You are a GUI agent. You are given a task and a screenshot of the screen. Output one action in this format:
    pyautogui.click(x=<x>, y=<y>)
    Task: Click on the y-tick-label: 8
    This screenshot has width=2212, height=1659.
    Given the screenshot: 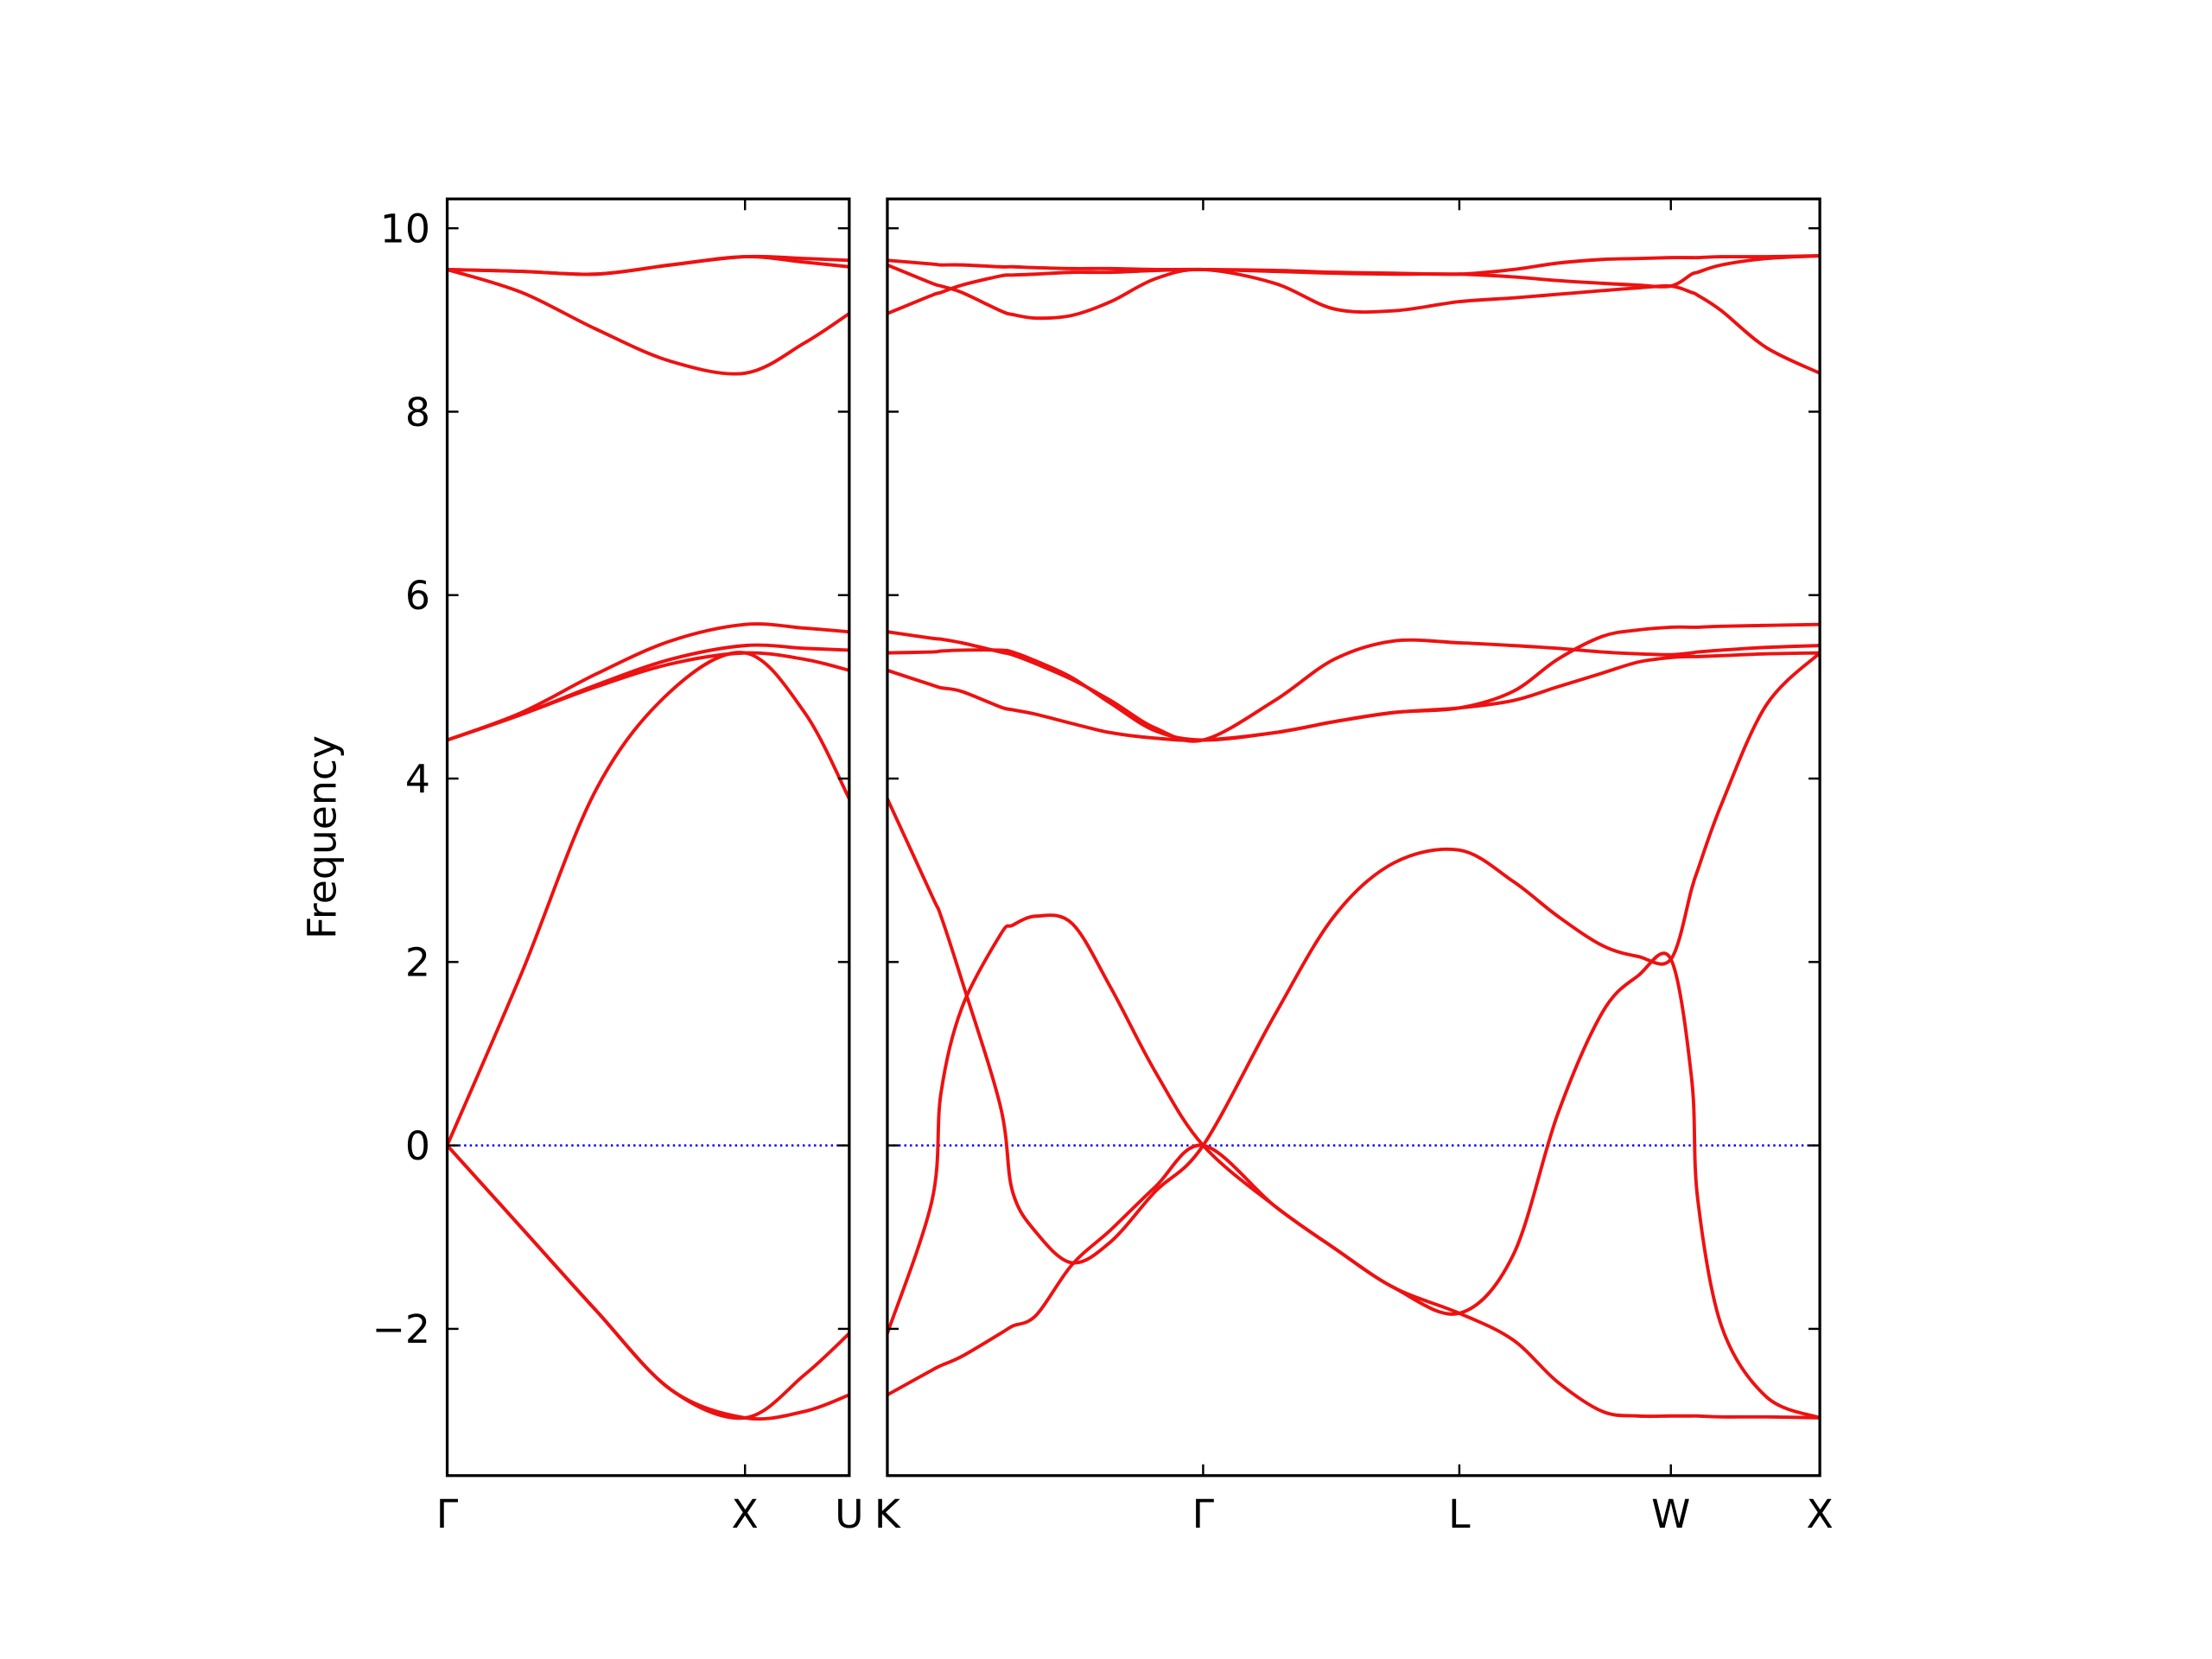 What is the action you would take?
    pyautogui.click(x=417, y=412)
    